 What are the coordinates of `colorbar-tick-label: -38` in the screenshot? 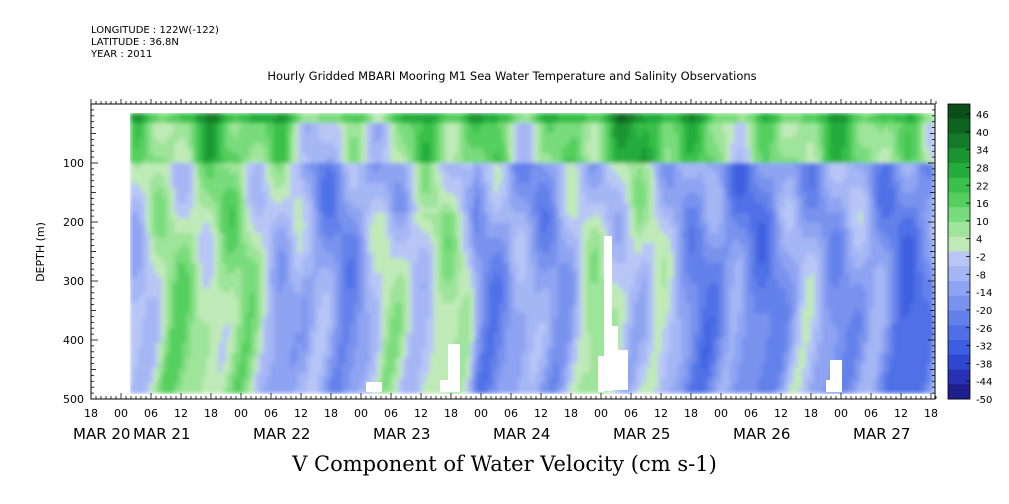 It's located at (984, 364).